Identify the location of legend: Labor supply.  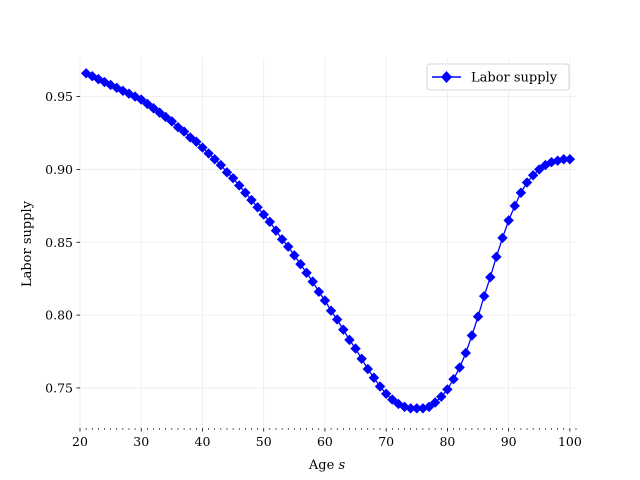
(498, 77).